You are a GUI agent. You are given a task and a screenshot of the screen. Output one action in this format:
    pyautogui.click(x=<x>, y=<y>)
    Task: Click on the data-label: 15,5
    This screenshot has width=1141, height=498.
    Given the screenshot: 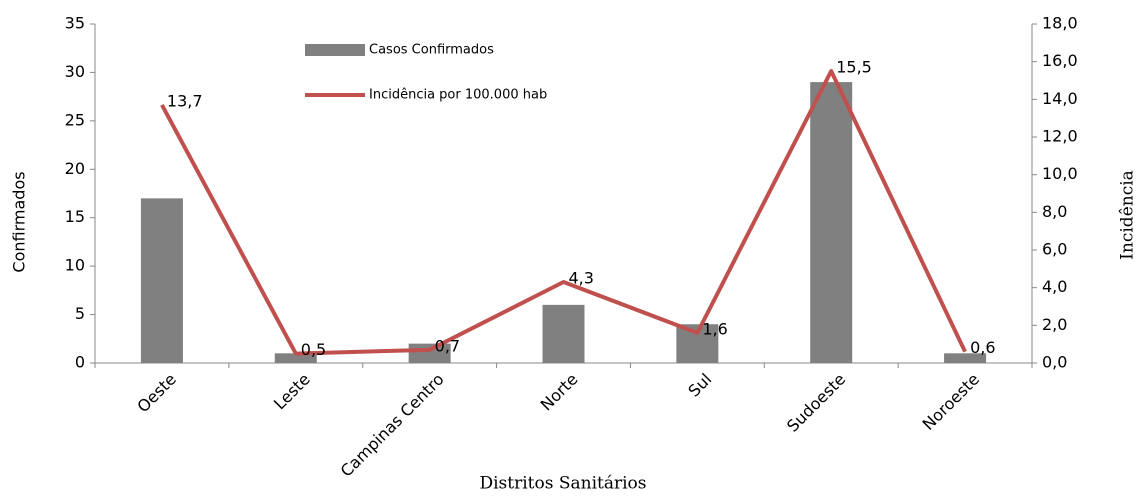 What is the action you would take?
    pyautogui.click(x=854, y=67)
    